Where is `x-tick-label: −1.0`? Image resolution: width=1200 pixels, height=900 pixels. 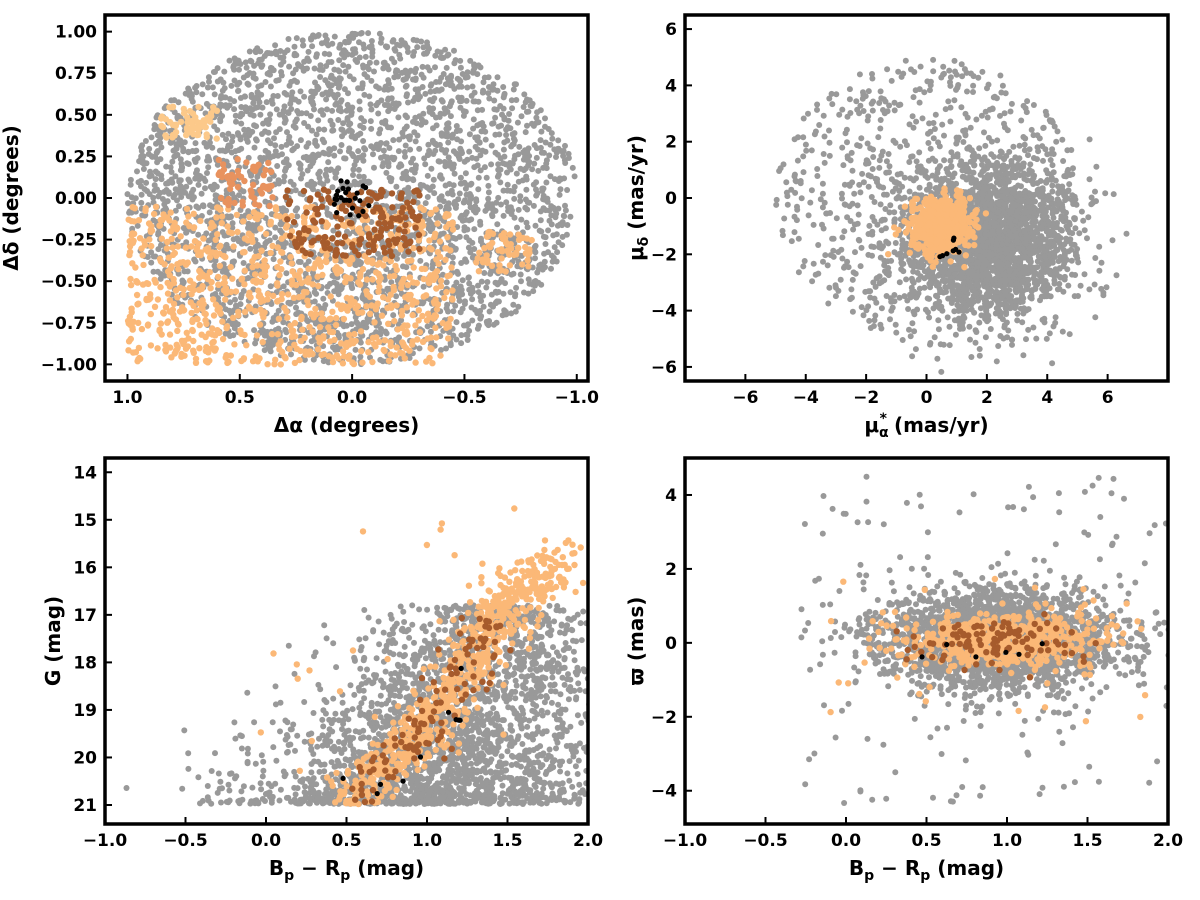 x-tick-label: −1.0 is located at coordinates (577, 398).